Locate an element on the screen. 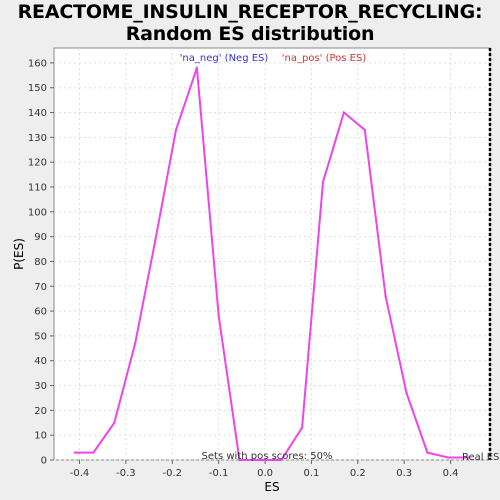 This screenshot has height=500, width=500. y-tick-label: 90 is located at coordinates (40, 237).